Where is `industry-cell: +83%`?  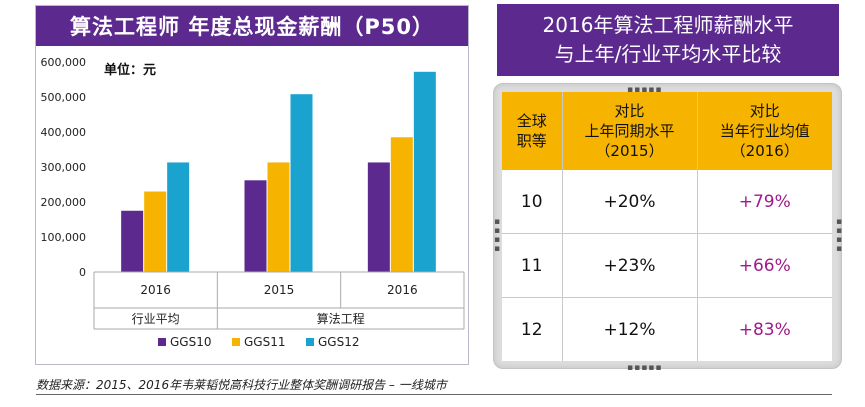
industry-cell: +83% is located at coordinates (764, 329).